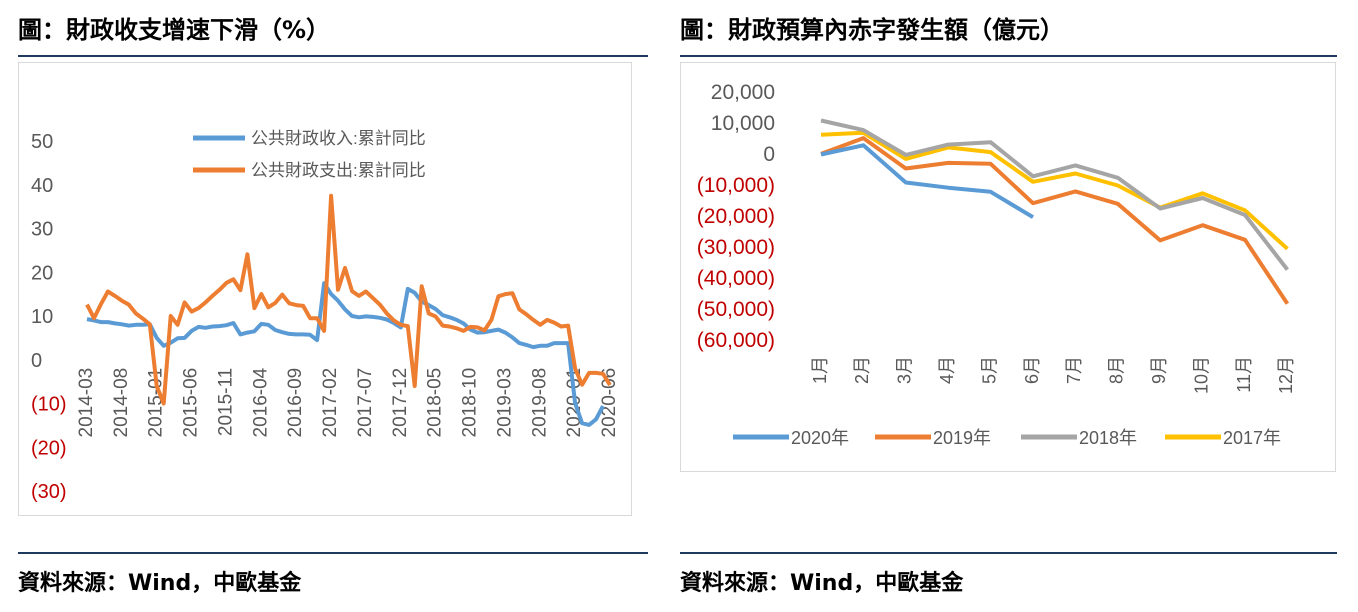  Describe the element at coordinates (1252, 438) in the screenshot. I see `legend-label-4: 2017年` at that location.